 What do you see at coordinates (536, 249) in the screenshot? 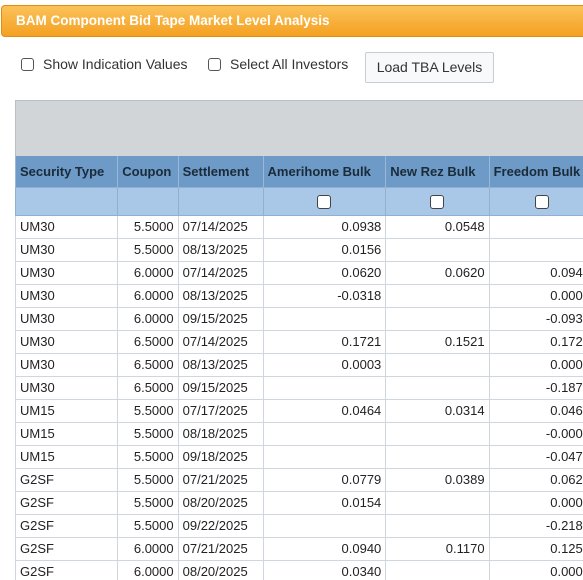
I see `freedom-bulk-cell` at bounding box center [536, 249].